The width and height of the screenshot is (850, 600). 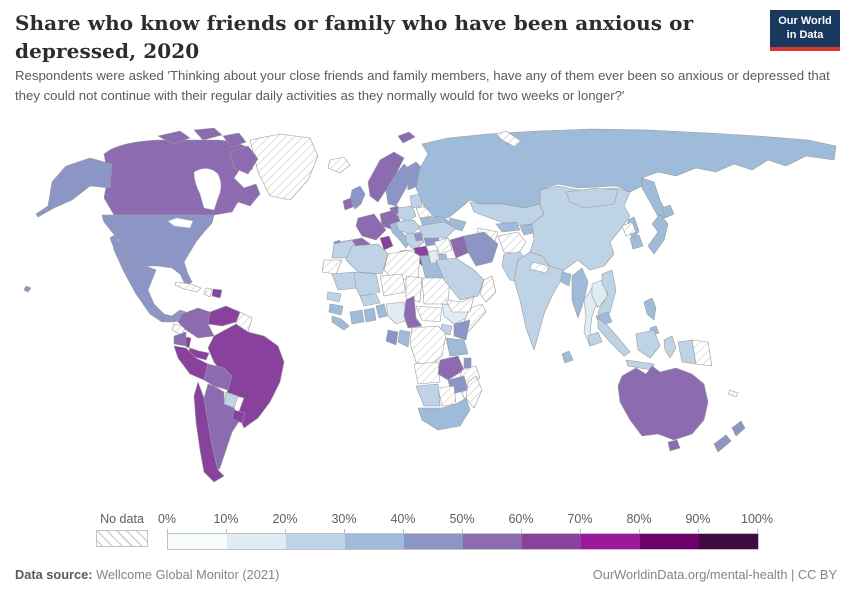 What do you see at coordinates (371, 227) in the screenshot?
I see `country-france` at bounding box center [371, 227].